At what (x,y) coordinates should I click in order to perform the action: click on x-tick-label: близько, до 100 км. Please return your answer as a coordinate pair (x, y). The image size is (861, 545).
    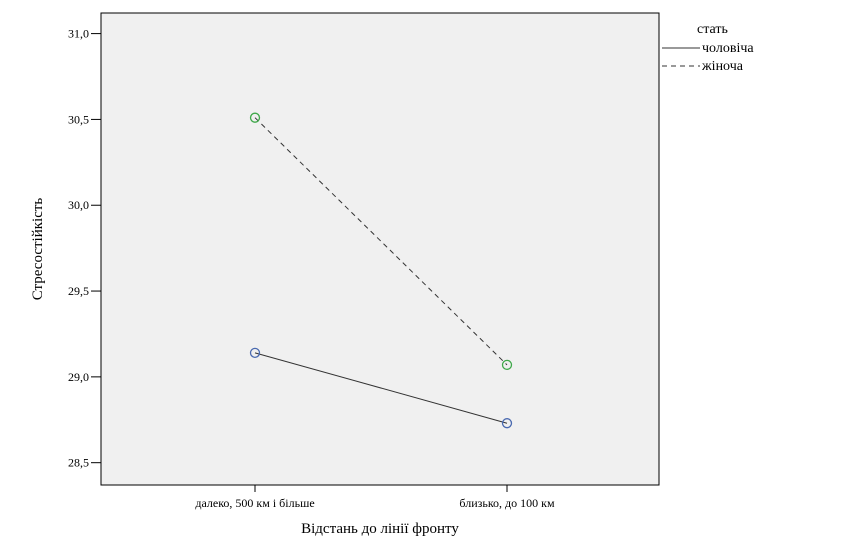
    Looking at the image, I should click on (507, 503).